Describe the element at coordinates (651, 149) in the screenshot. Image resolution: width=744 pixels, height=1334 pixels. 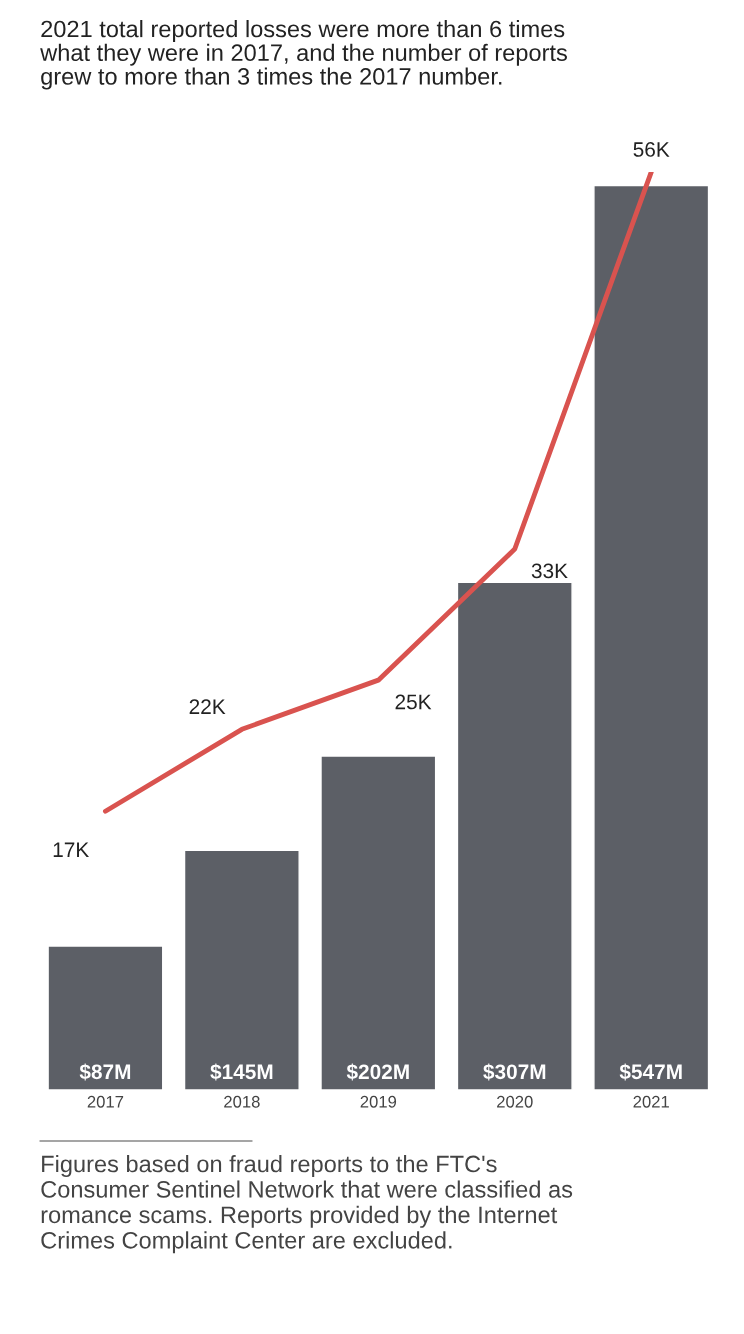
I see `data-label: 56K` at that location.